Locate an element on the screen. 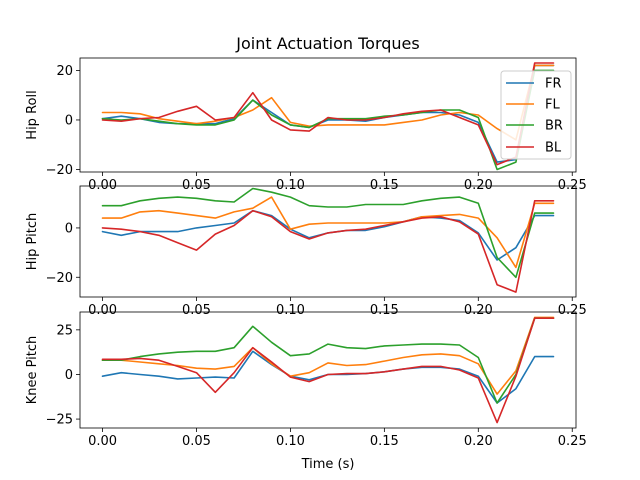  y-axis-label: Knee Pitch is located at coordinates (32, 370).